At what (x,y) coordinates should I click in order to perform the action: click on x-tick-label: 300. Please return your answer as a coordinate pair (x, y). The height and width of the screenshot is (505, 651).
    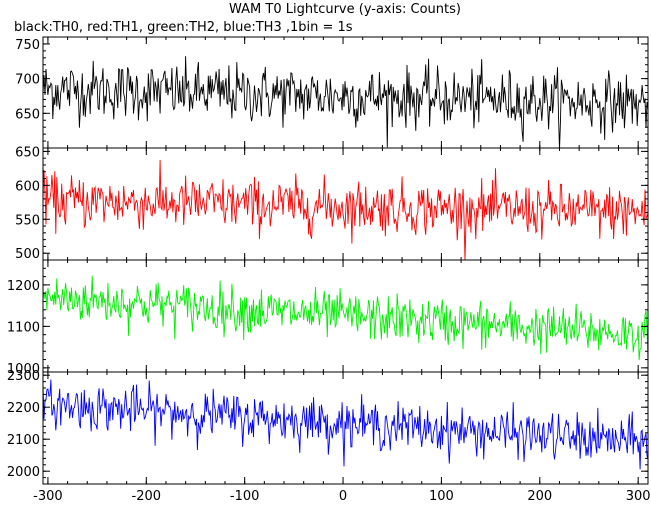
    Looking at the image, I should click on (638, 496).